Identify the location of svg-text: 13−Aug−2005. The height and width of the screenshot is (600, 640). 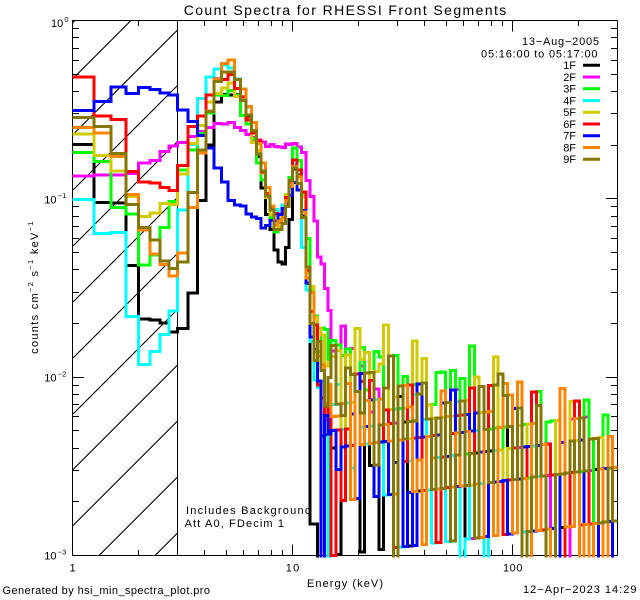
(560, 42).